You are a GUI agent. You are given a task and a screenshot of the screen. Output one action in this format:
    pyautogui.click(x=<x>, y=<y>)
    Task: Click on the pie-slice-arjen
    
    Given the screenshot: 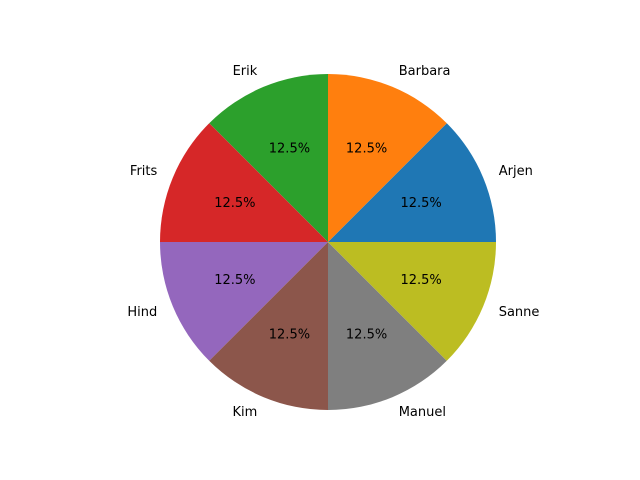 What is the action you would take?
    pyautogui.click(x=412, y=182)
    